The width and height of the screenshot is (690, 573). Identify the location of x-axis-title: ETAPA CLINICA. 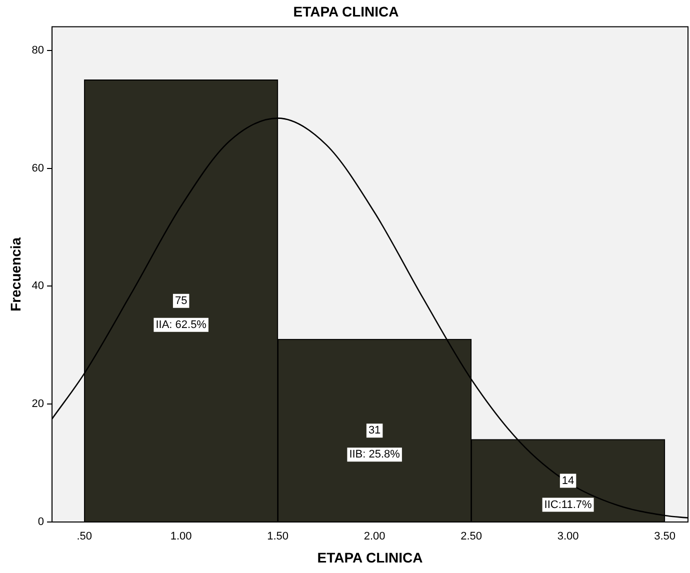
(370, 557).